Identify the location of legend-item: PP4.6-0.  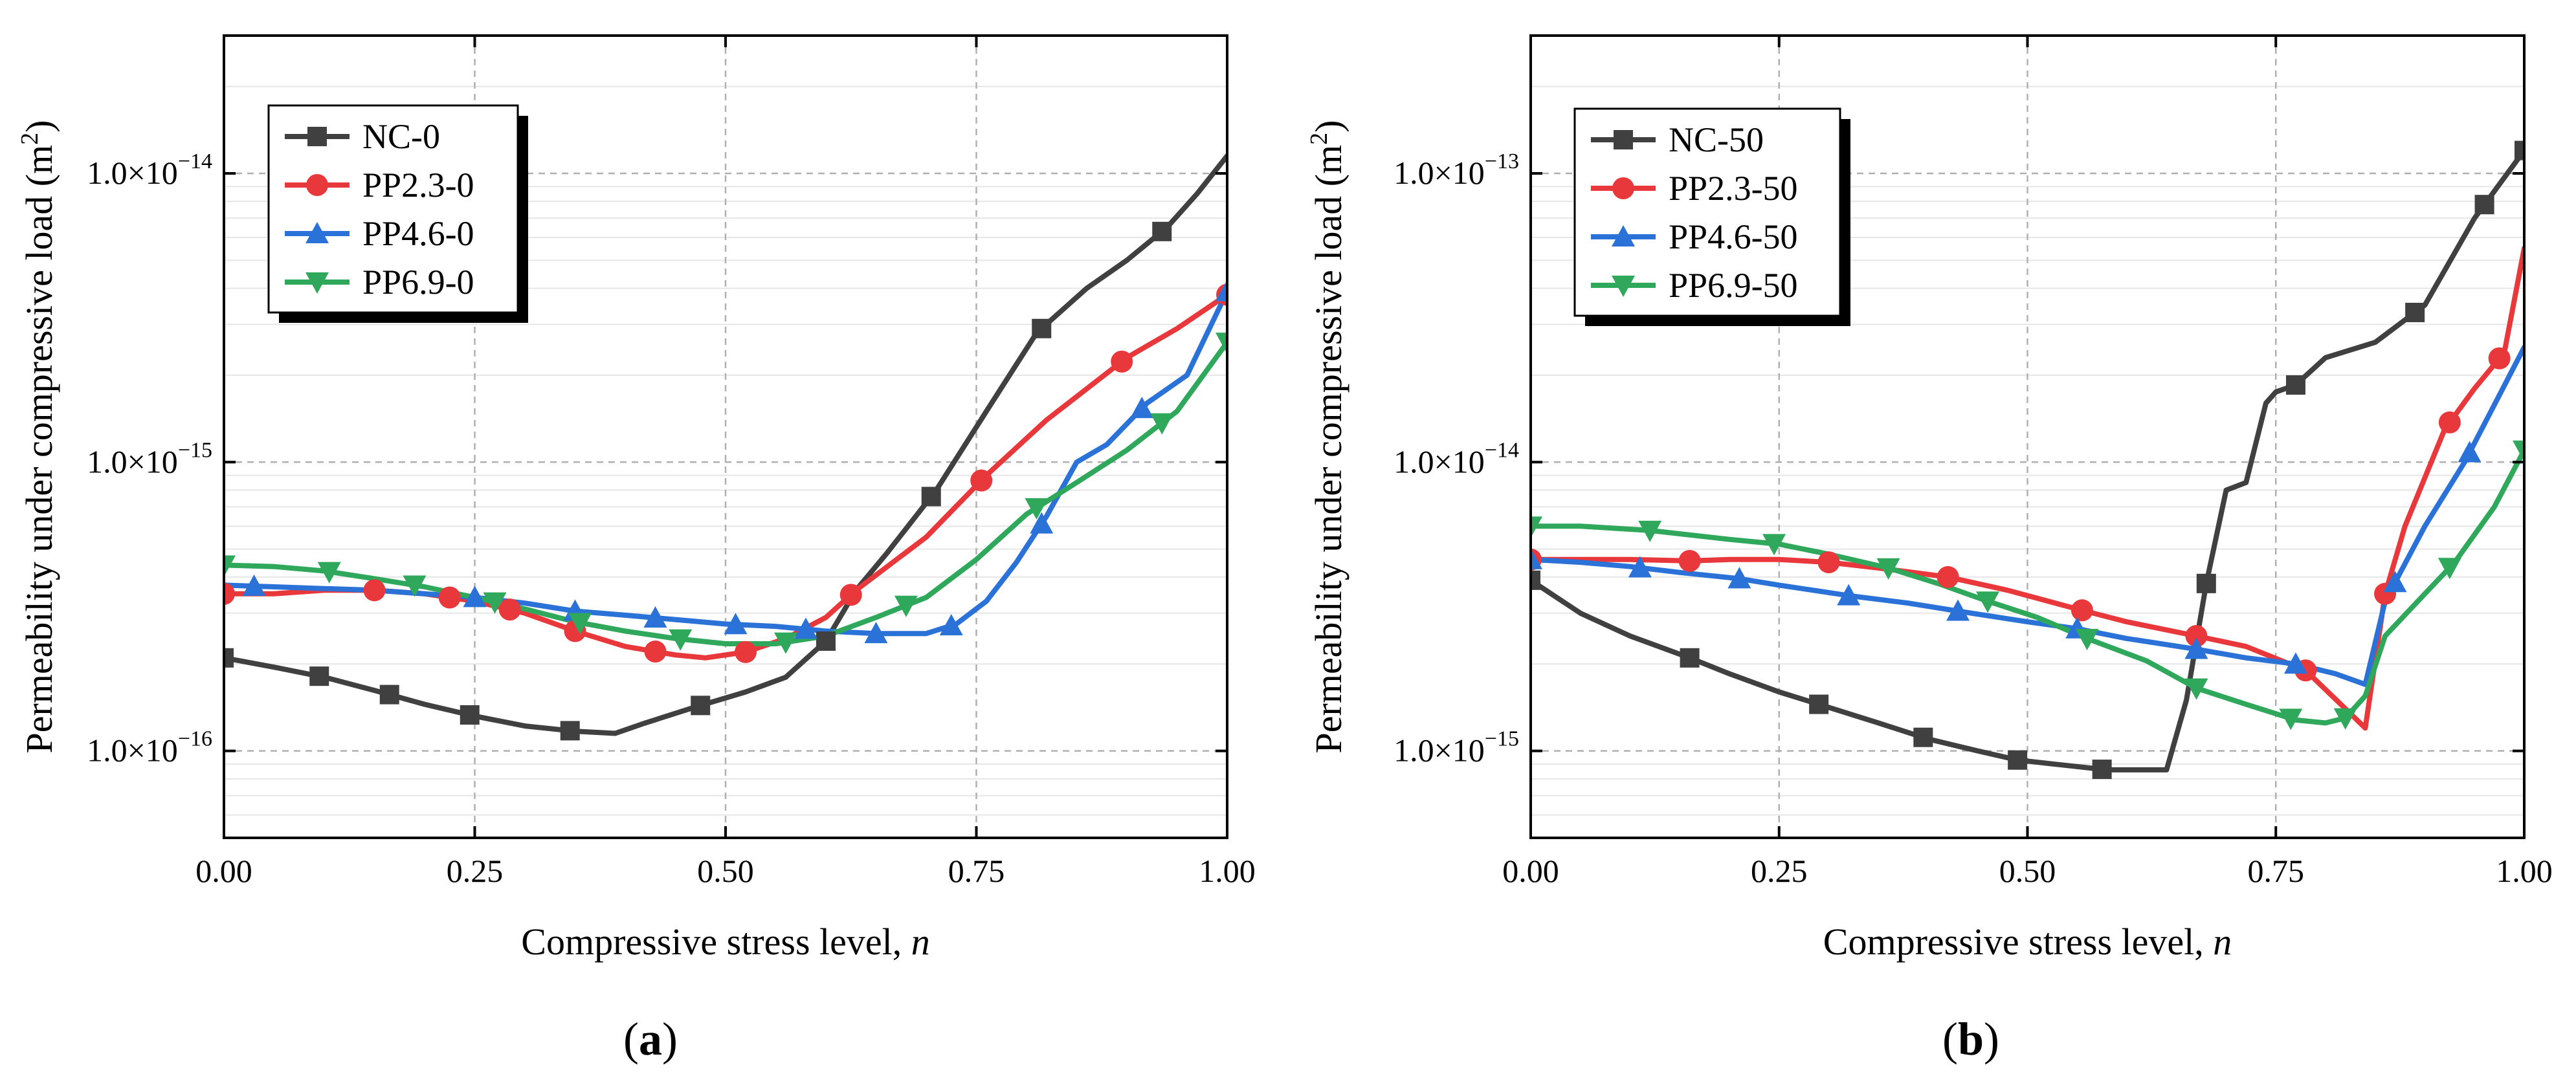
(379, 233).